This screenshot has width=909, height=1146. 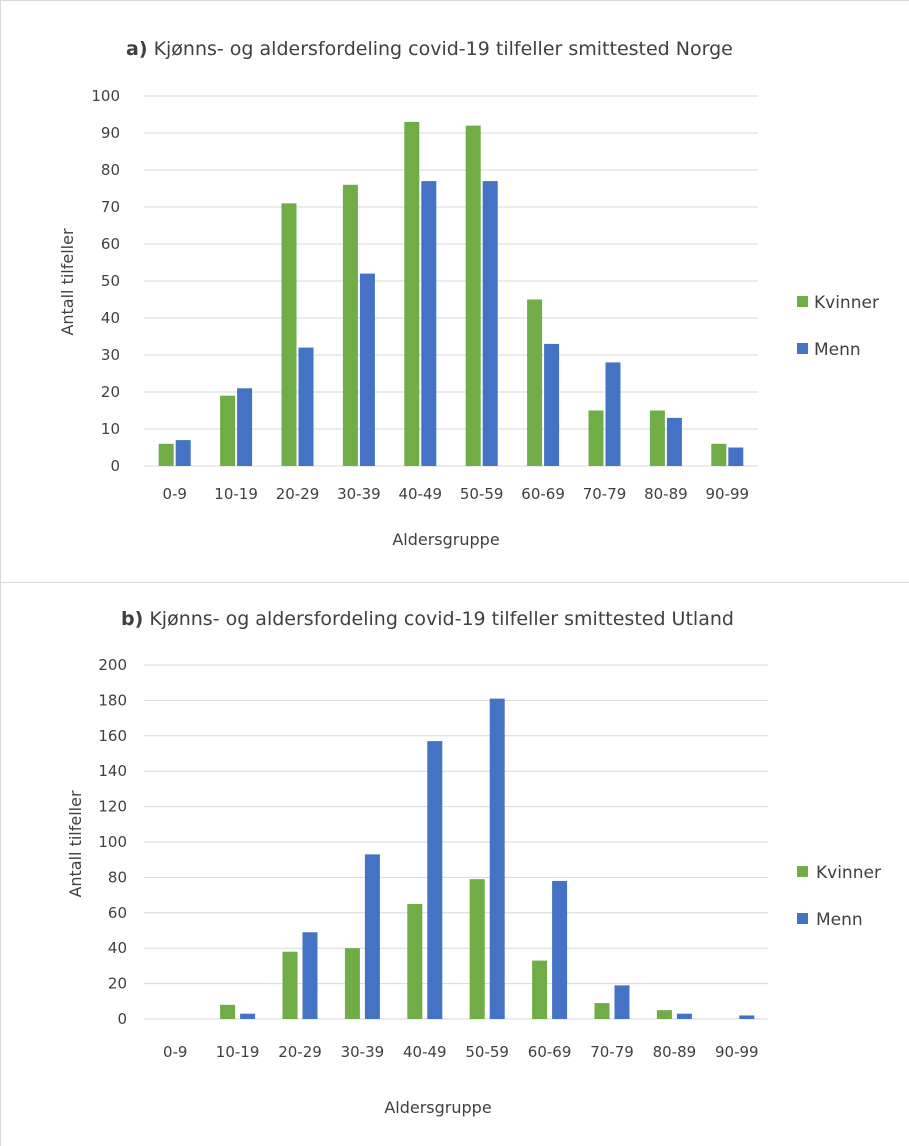 I want to click on chart-b-title-prefix: b), so click(x=132, y=619).